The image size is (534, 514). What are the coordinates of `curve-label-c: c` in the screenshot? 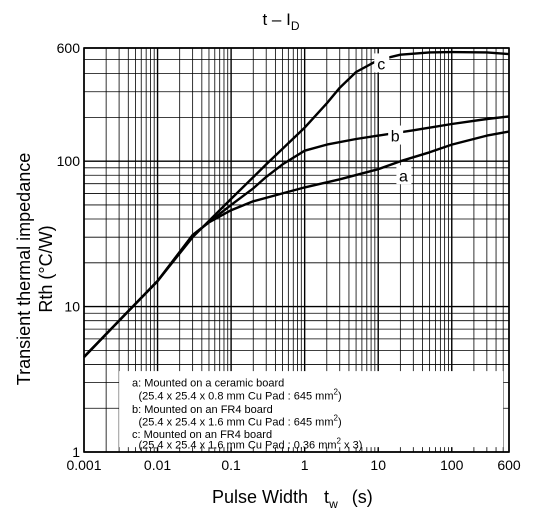 It's located at (381, 64).